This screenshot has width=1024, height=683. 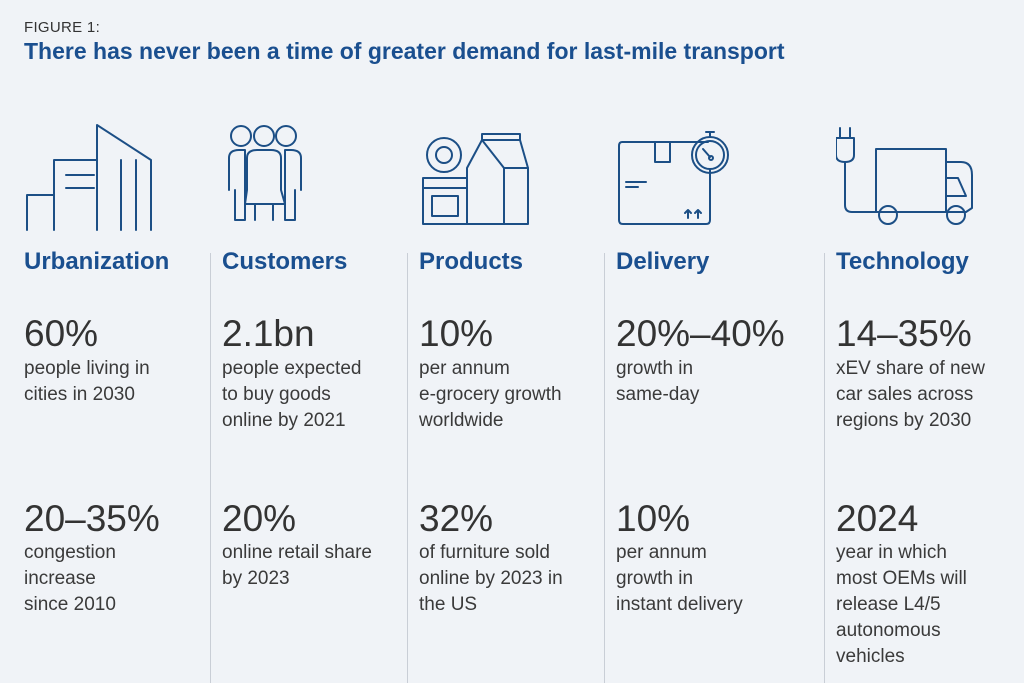 What do you see at coordinates (904, 333) in the screenshot?
I see `stat-value: 14–35%` at bounding box center [904, 333].